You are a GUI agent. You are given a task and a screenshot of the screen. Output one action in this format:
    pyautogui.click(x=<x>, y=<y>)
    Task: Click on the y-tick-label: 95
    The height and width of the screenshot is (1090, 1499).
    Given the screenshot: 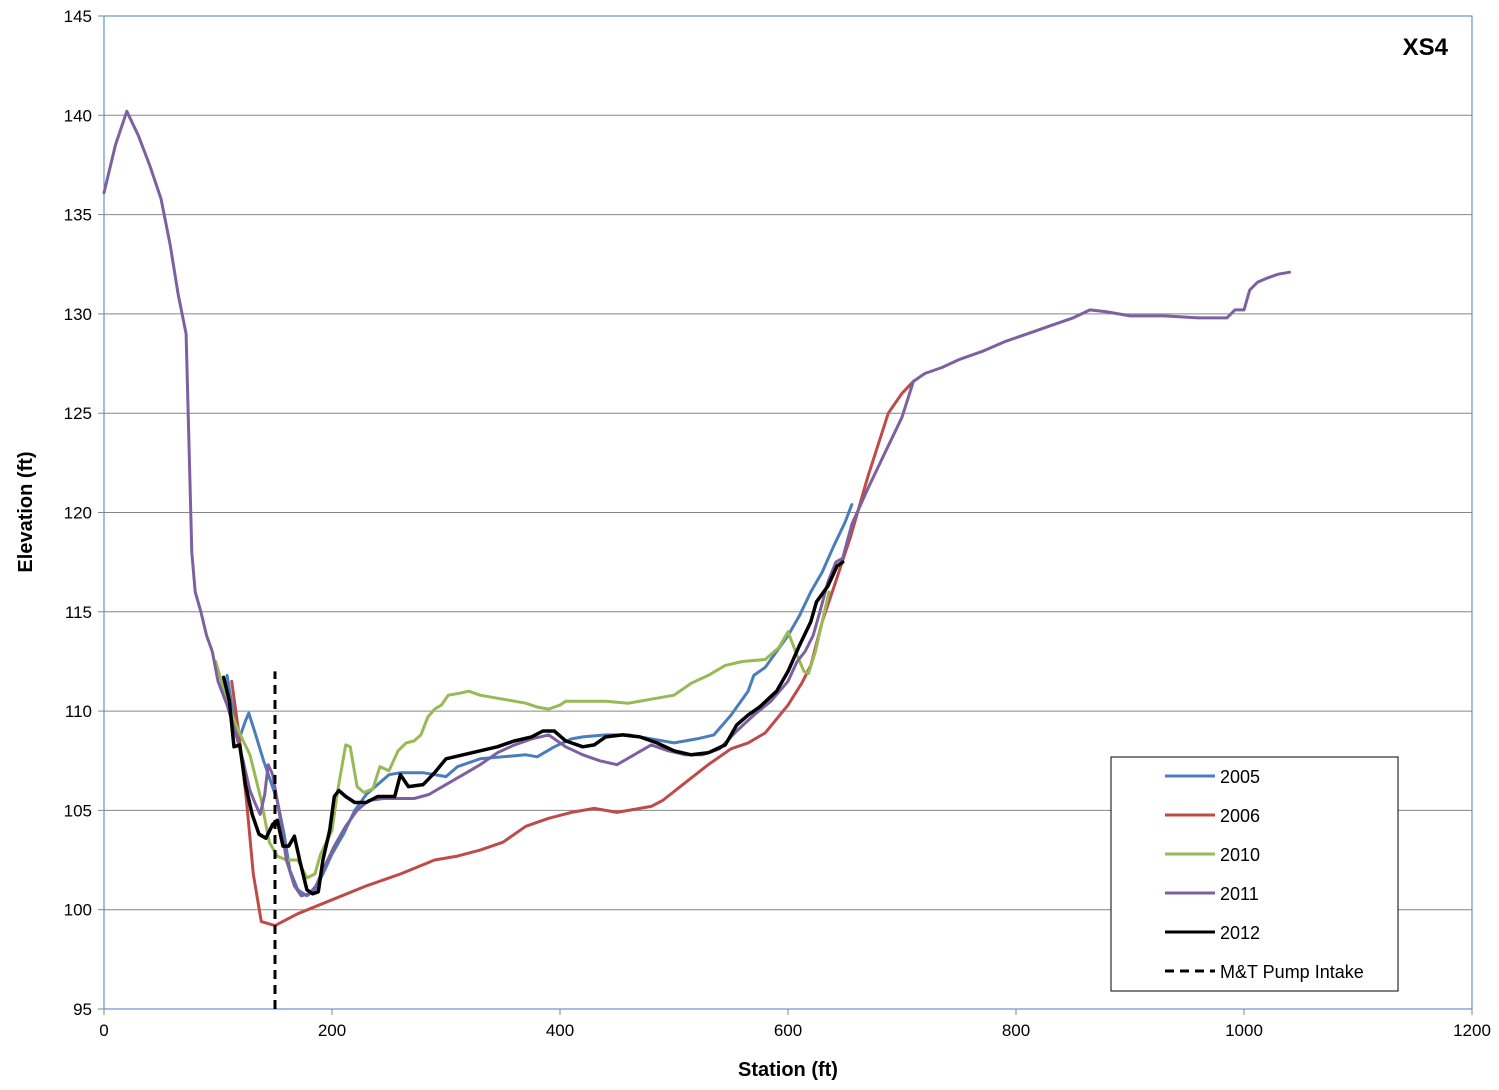 What is the action you would take?
    pyautogui.click(x=82, y=1009)
    